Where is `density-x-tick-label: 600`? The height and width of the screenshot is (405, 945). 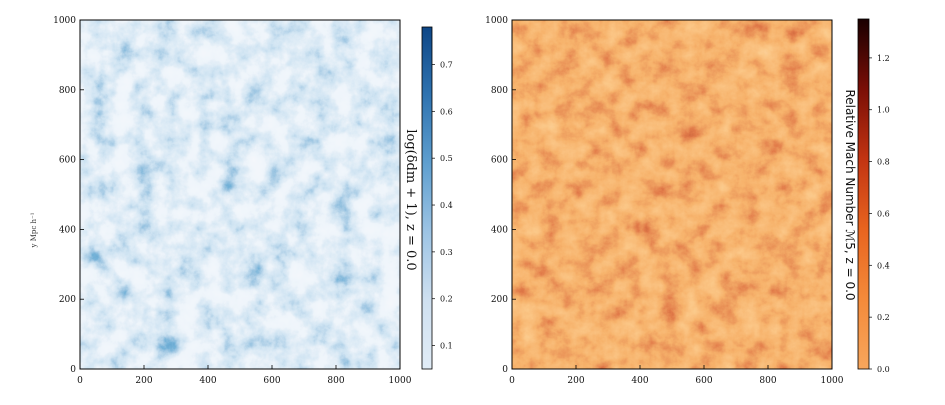 density-x-tick-label: 600 is located at coordinates (271, 381).